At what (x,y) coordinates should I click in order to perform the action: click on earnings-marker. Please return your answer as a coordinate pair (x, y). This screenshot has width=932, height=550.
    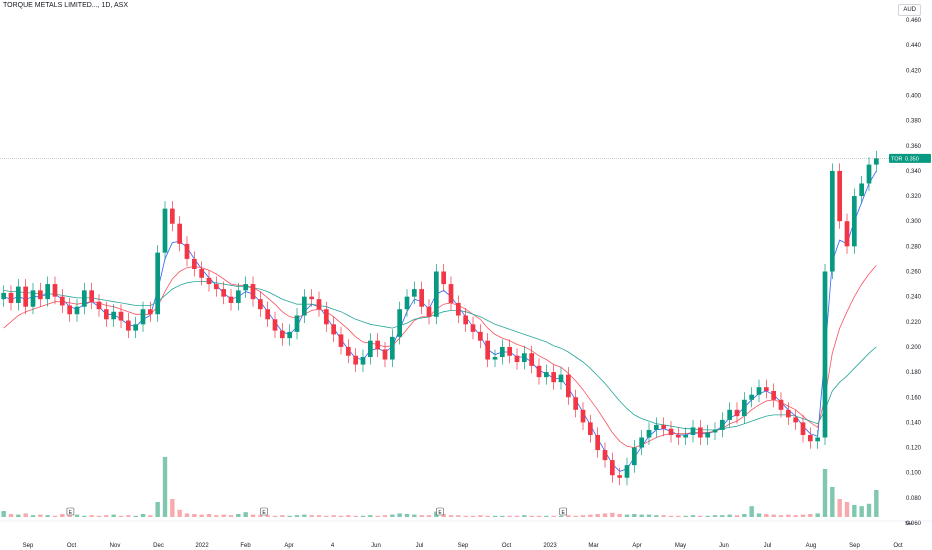
    Looking at the image, I should click on (70, 511).